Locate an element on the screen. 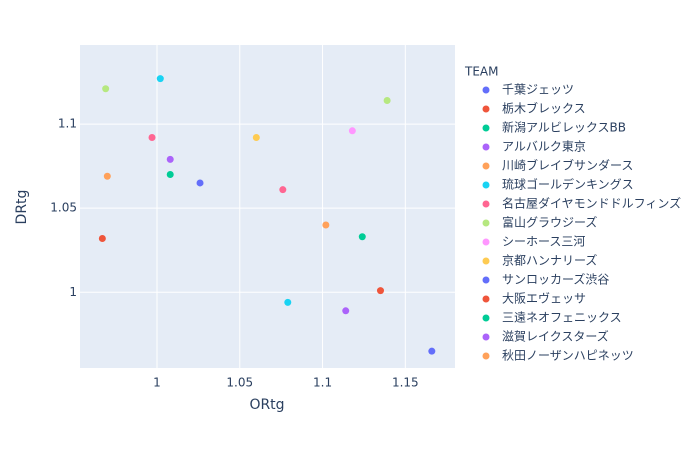 The height and width of the screenshot is (450, 700). legend-label: 名古屋ダイヤモンドドルフィンズ is located at coordinates (591, 203).